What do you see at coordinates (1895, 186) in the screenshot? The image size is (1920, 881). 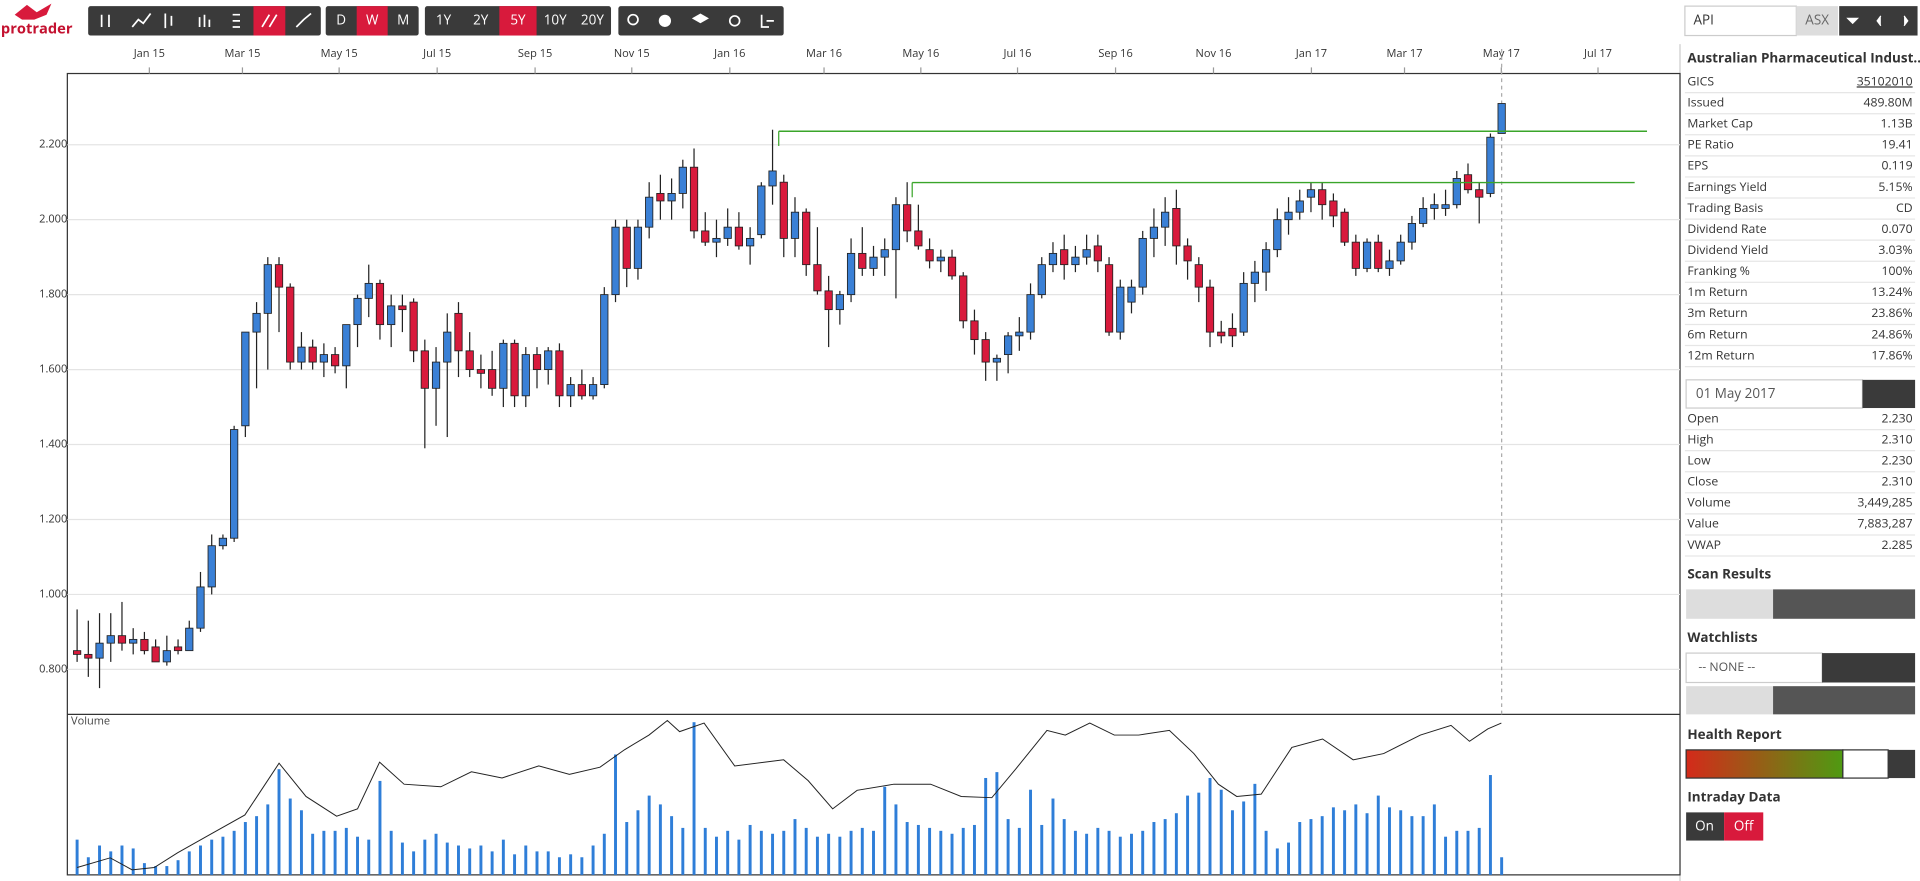 I see `field-value: 5.15%` at bounding box center [1895, 186].